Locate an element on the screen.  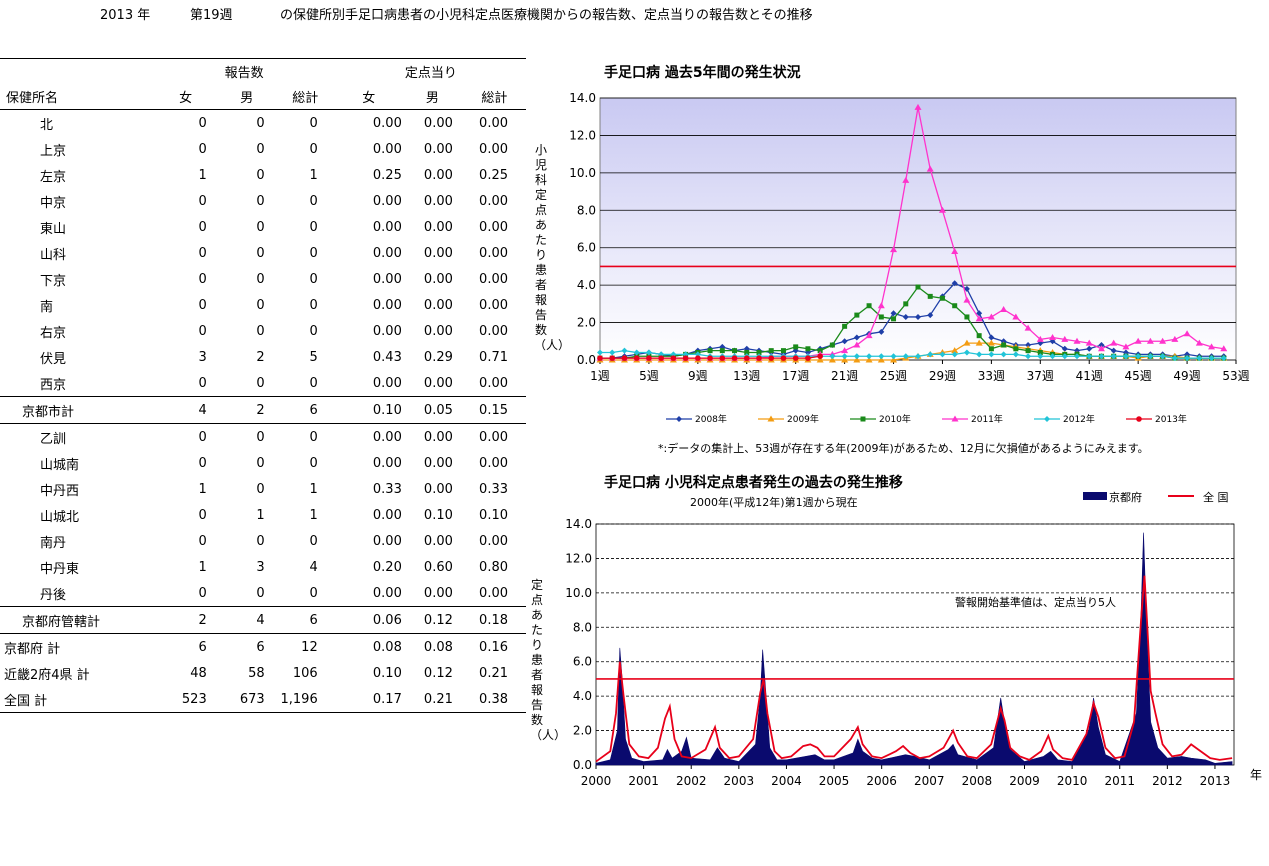
chart2-kyoto-area is located at coordinates (914, 649).